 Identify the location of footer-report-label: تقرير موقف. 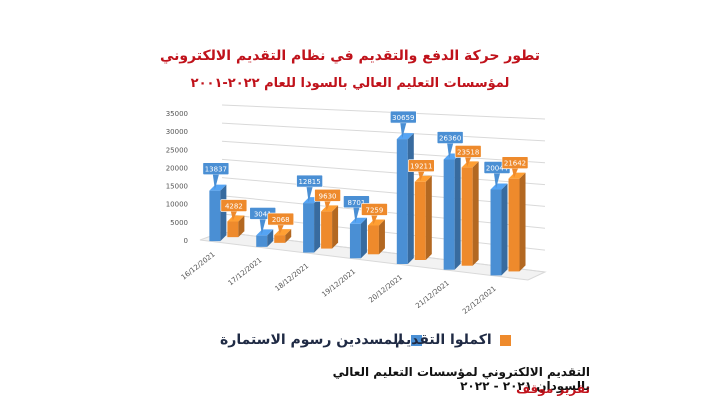
(553, 389).